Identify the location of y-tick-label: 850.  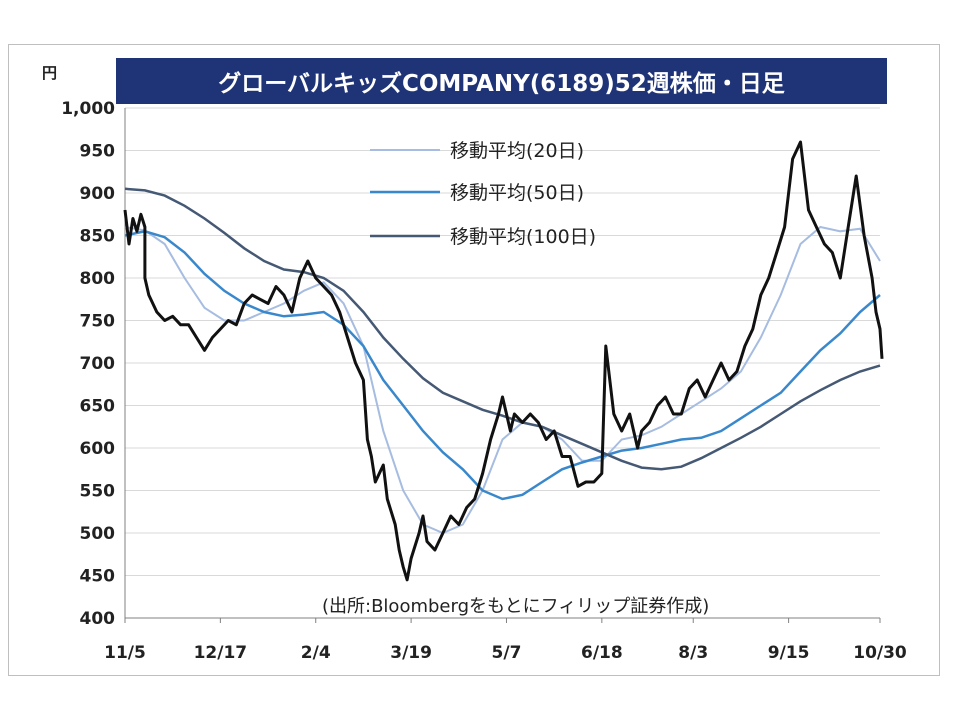
(98, 237).